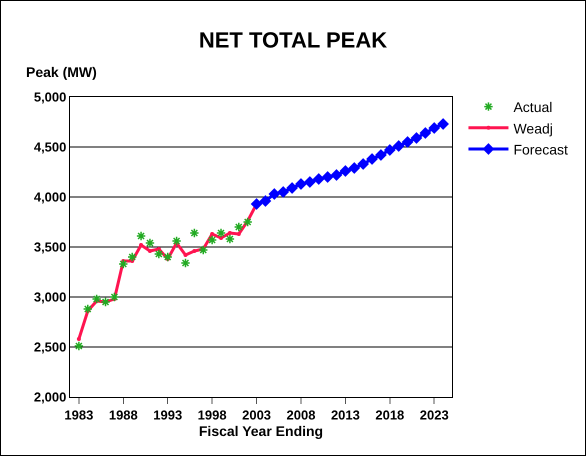 Image resolution: width=586 pixels, height=456 pixels. What do you see at coordinates (293, 39) in the screenshot?
I see `chart-title: NET TOTAL PEAK` at bounding box center [293, 39].